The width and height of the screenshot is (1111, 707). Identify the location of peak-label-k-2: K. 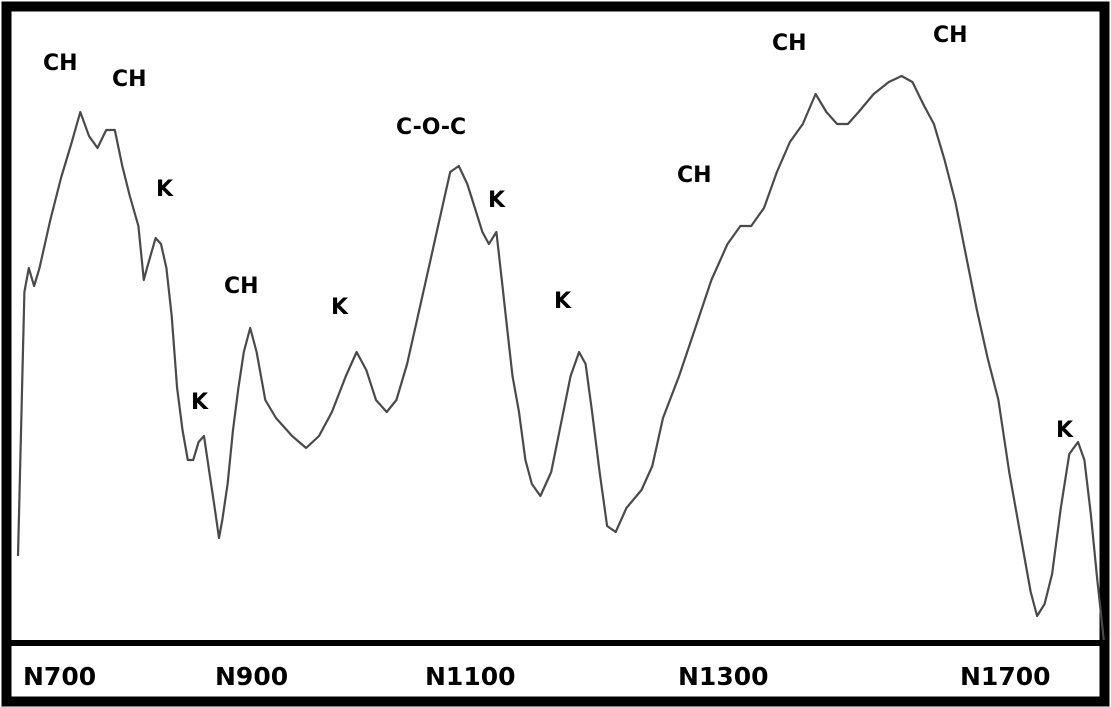
(200, 402).